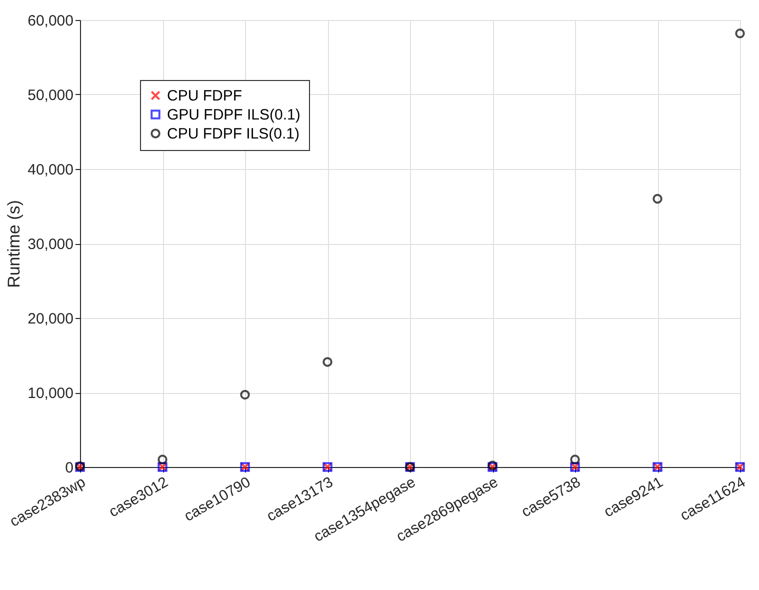  What do you see at coordinates (204, 96) in the screenshot?
I see `legend-label: CPU FDPF` at bounding box center [204, 96].